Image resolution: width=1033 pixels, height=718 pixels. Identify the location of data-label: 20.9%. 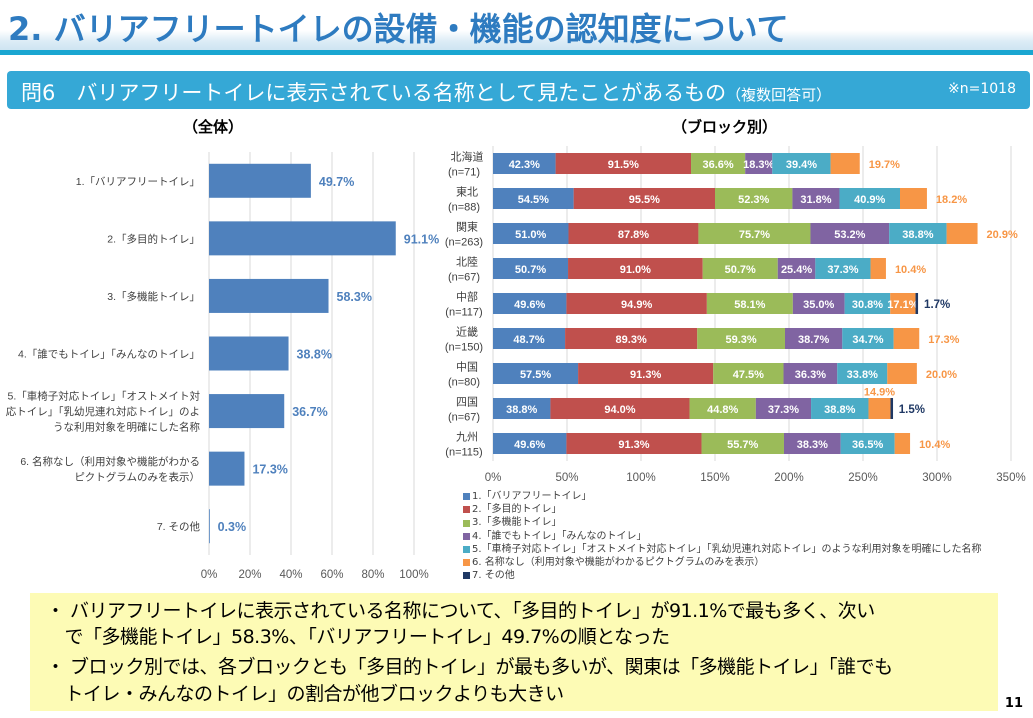
(1002, 235).